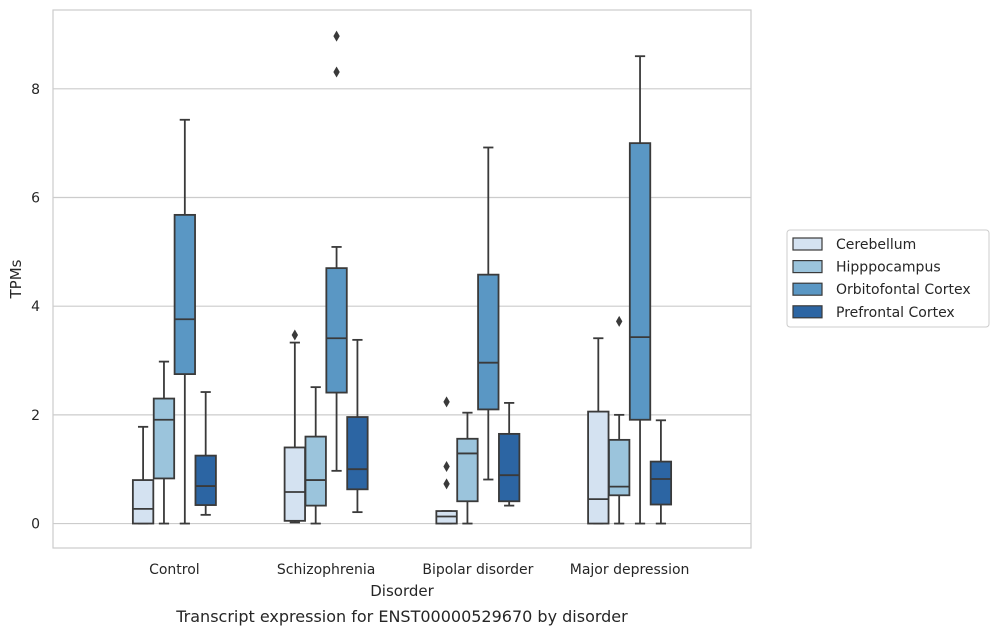 This screenshot has width=999, height=634. Describe the element at coordinates (35, 416) in the screenshot. I see `y-tick-label: 2` at that location.